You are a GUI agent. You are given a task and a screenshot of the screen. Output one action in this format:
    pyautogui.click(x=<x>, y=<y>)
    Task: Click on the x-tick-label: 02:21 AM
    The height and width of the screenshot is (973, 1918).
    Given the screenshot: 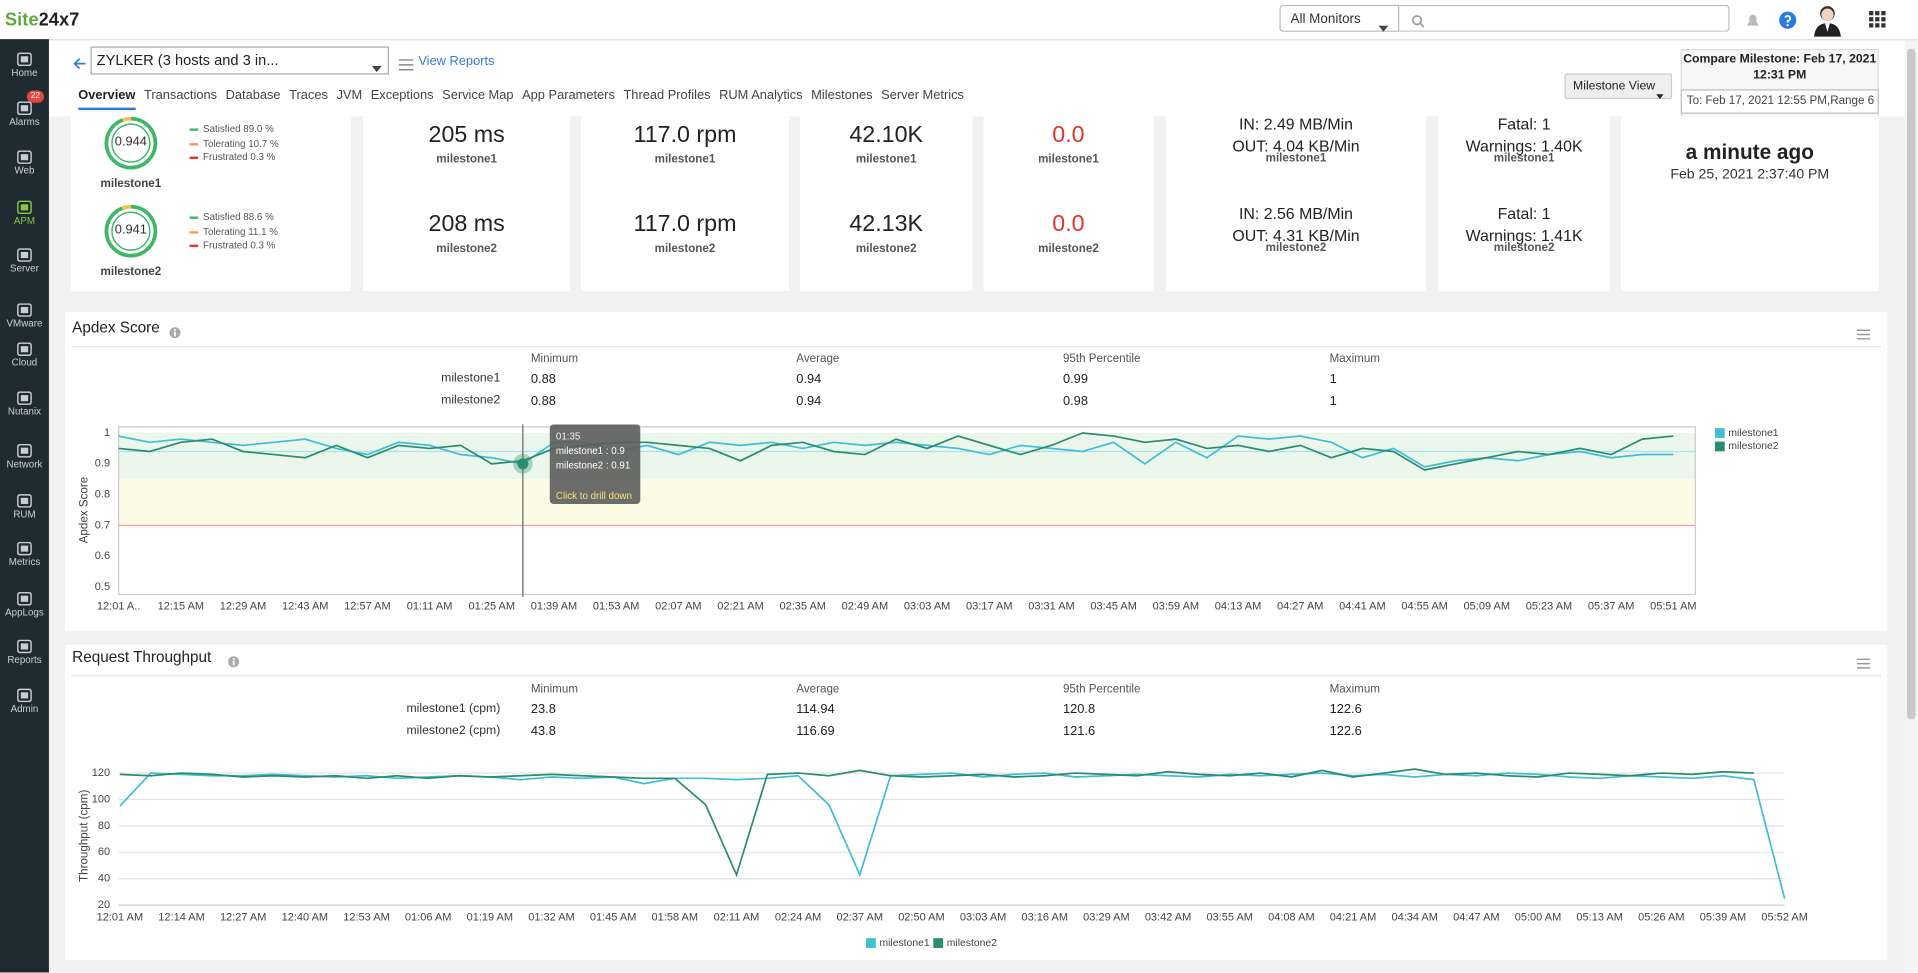 What is the action you would take?
    pyautogui.click(x=740, y=607)
    